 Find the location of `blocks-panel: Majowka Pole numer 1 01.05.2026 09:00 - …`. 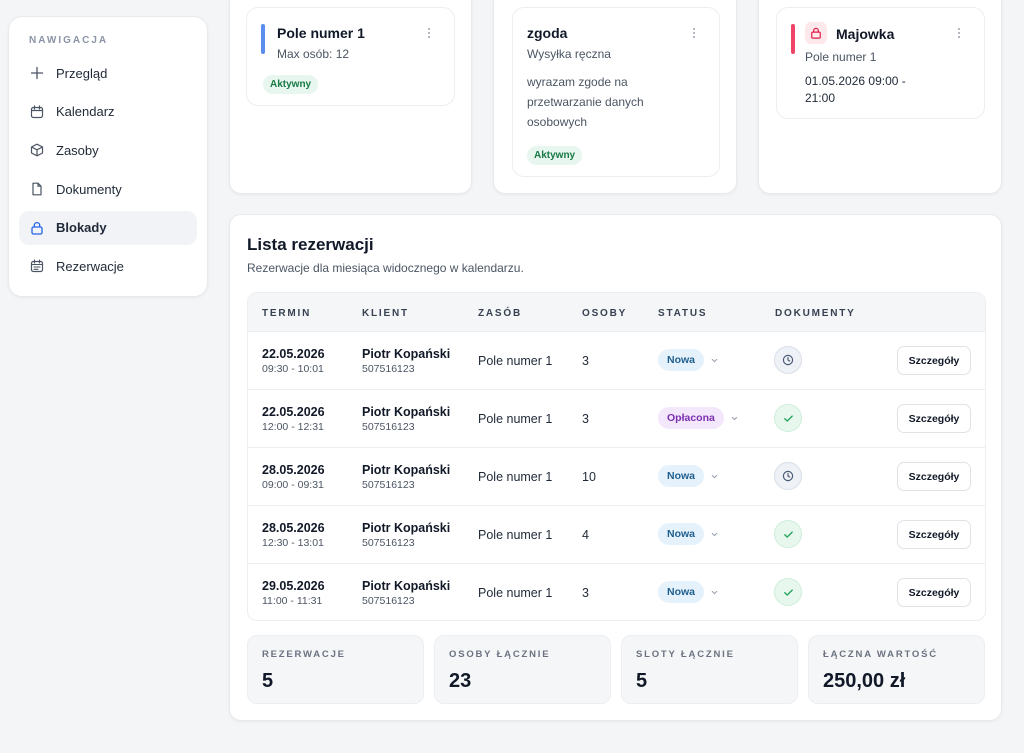

blocks-panel: Majowka Pole numer 1 01.05.2026 09:00 - … is located at coordinates (880, 97).